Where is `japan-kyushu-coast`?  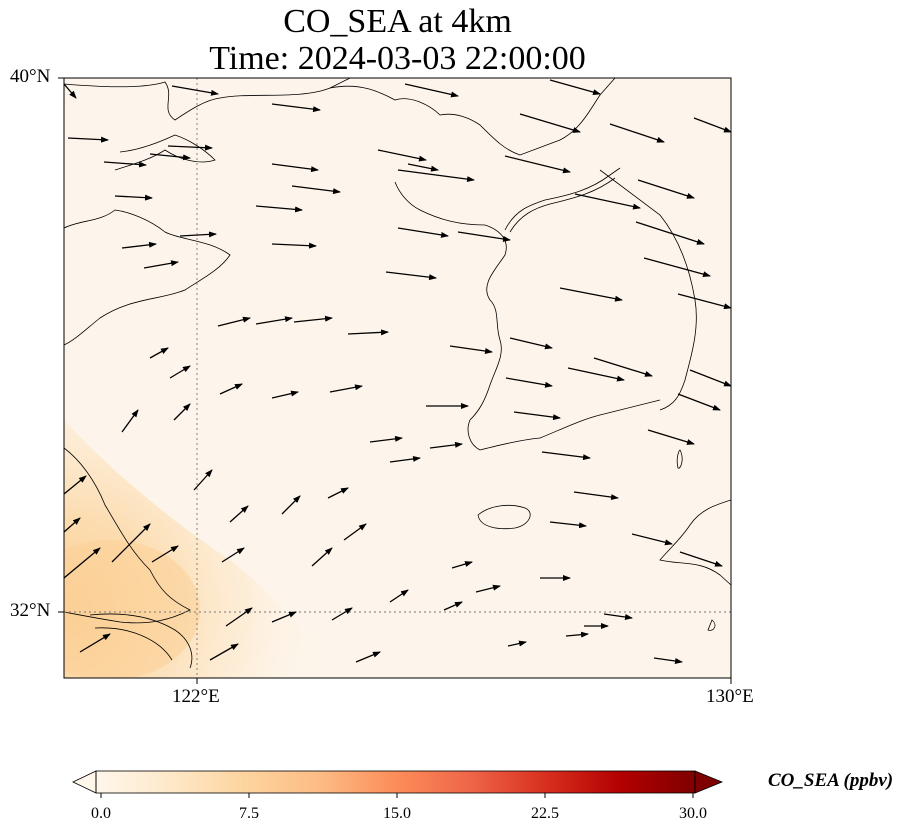 japan-kyushu-coast is located at coordinates (695, 542).